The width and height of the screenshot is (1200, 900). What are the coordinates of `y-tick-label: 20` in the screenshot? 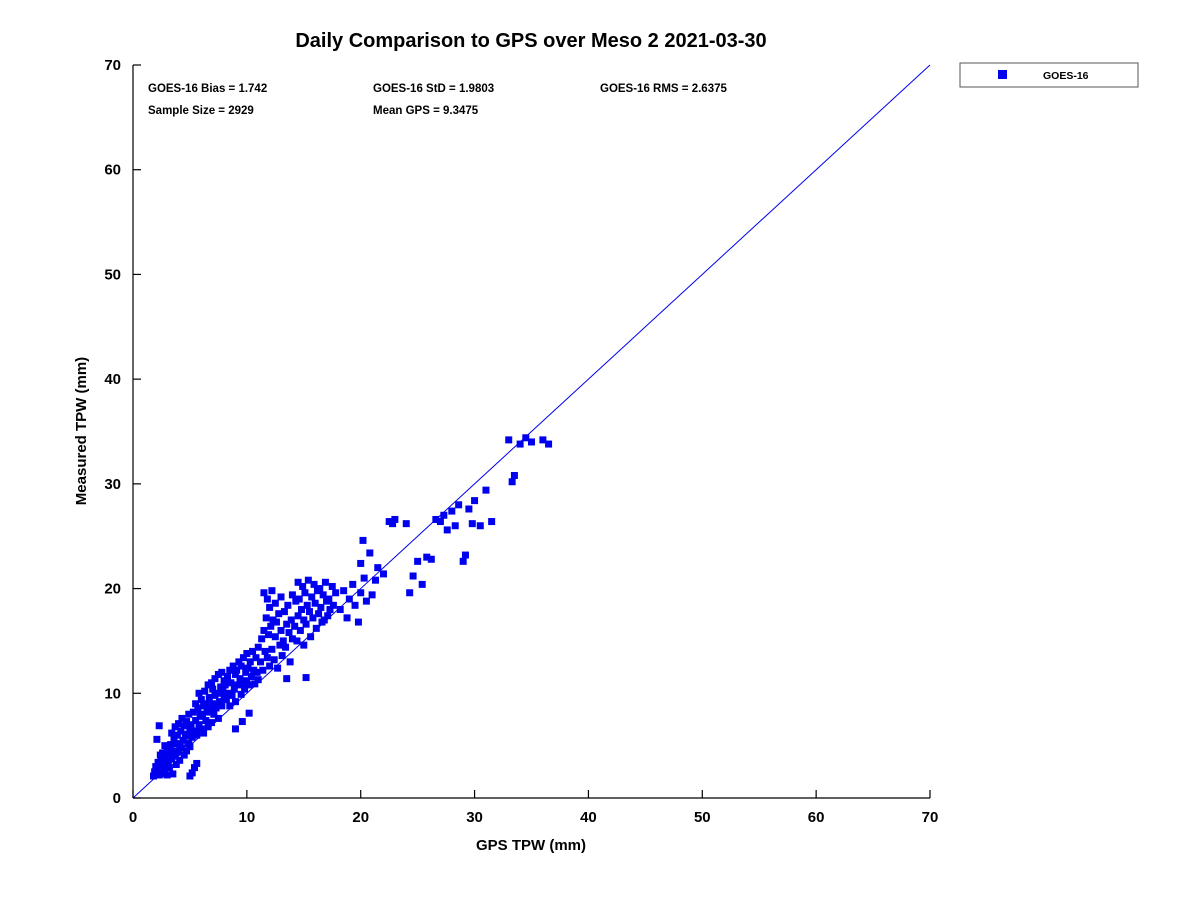 It's located at (112, 589).